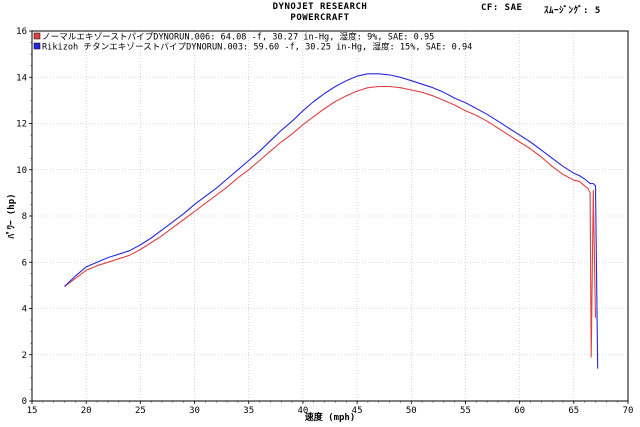 The height and width of the screenshot is (427, 640). What do you see at coordinates (302, 411) in the screenshot?
I see `x-tick-label: 40` at bounding box center [302, 411].